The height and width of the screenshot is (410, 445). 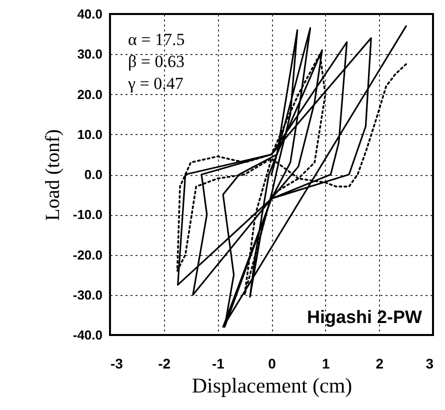 I want to click on y-tick-label: 0.0, so click(x=93, y=174).